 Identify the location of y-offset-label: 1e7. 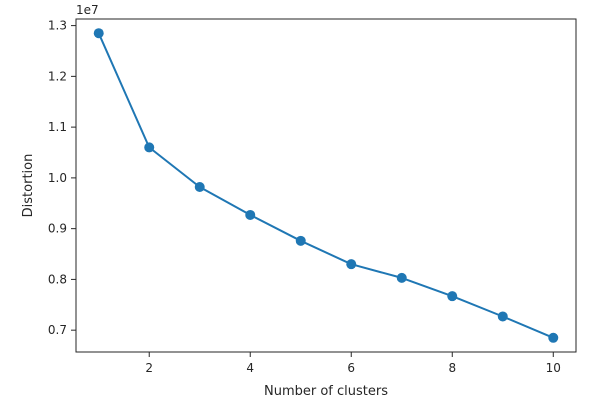
(87, 10).